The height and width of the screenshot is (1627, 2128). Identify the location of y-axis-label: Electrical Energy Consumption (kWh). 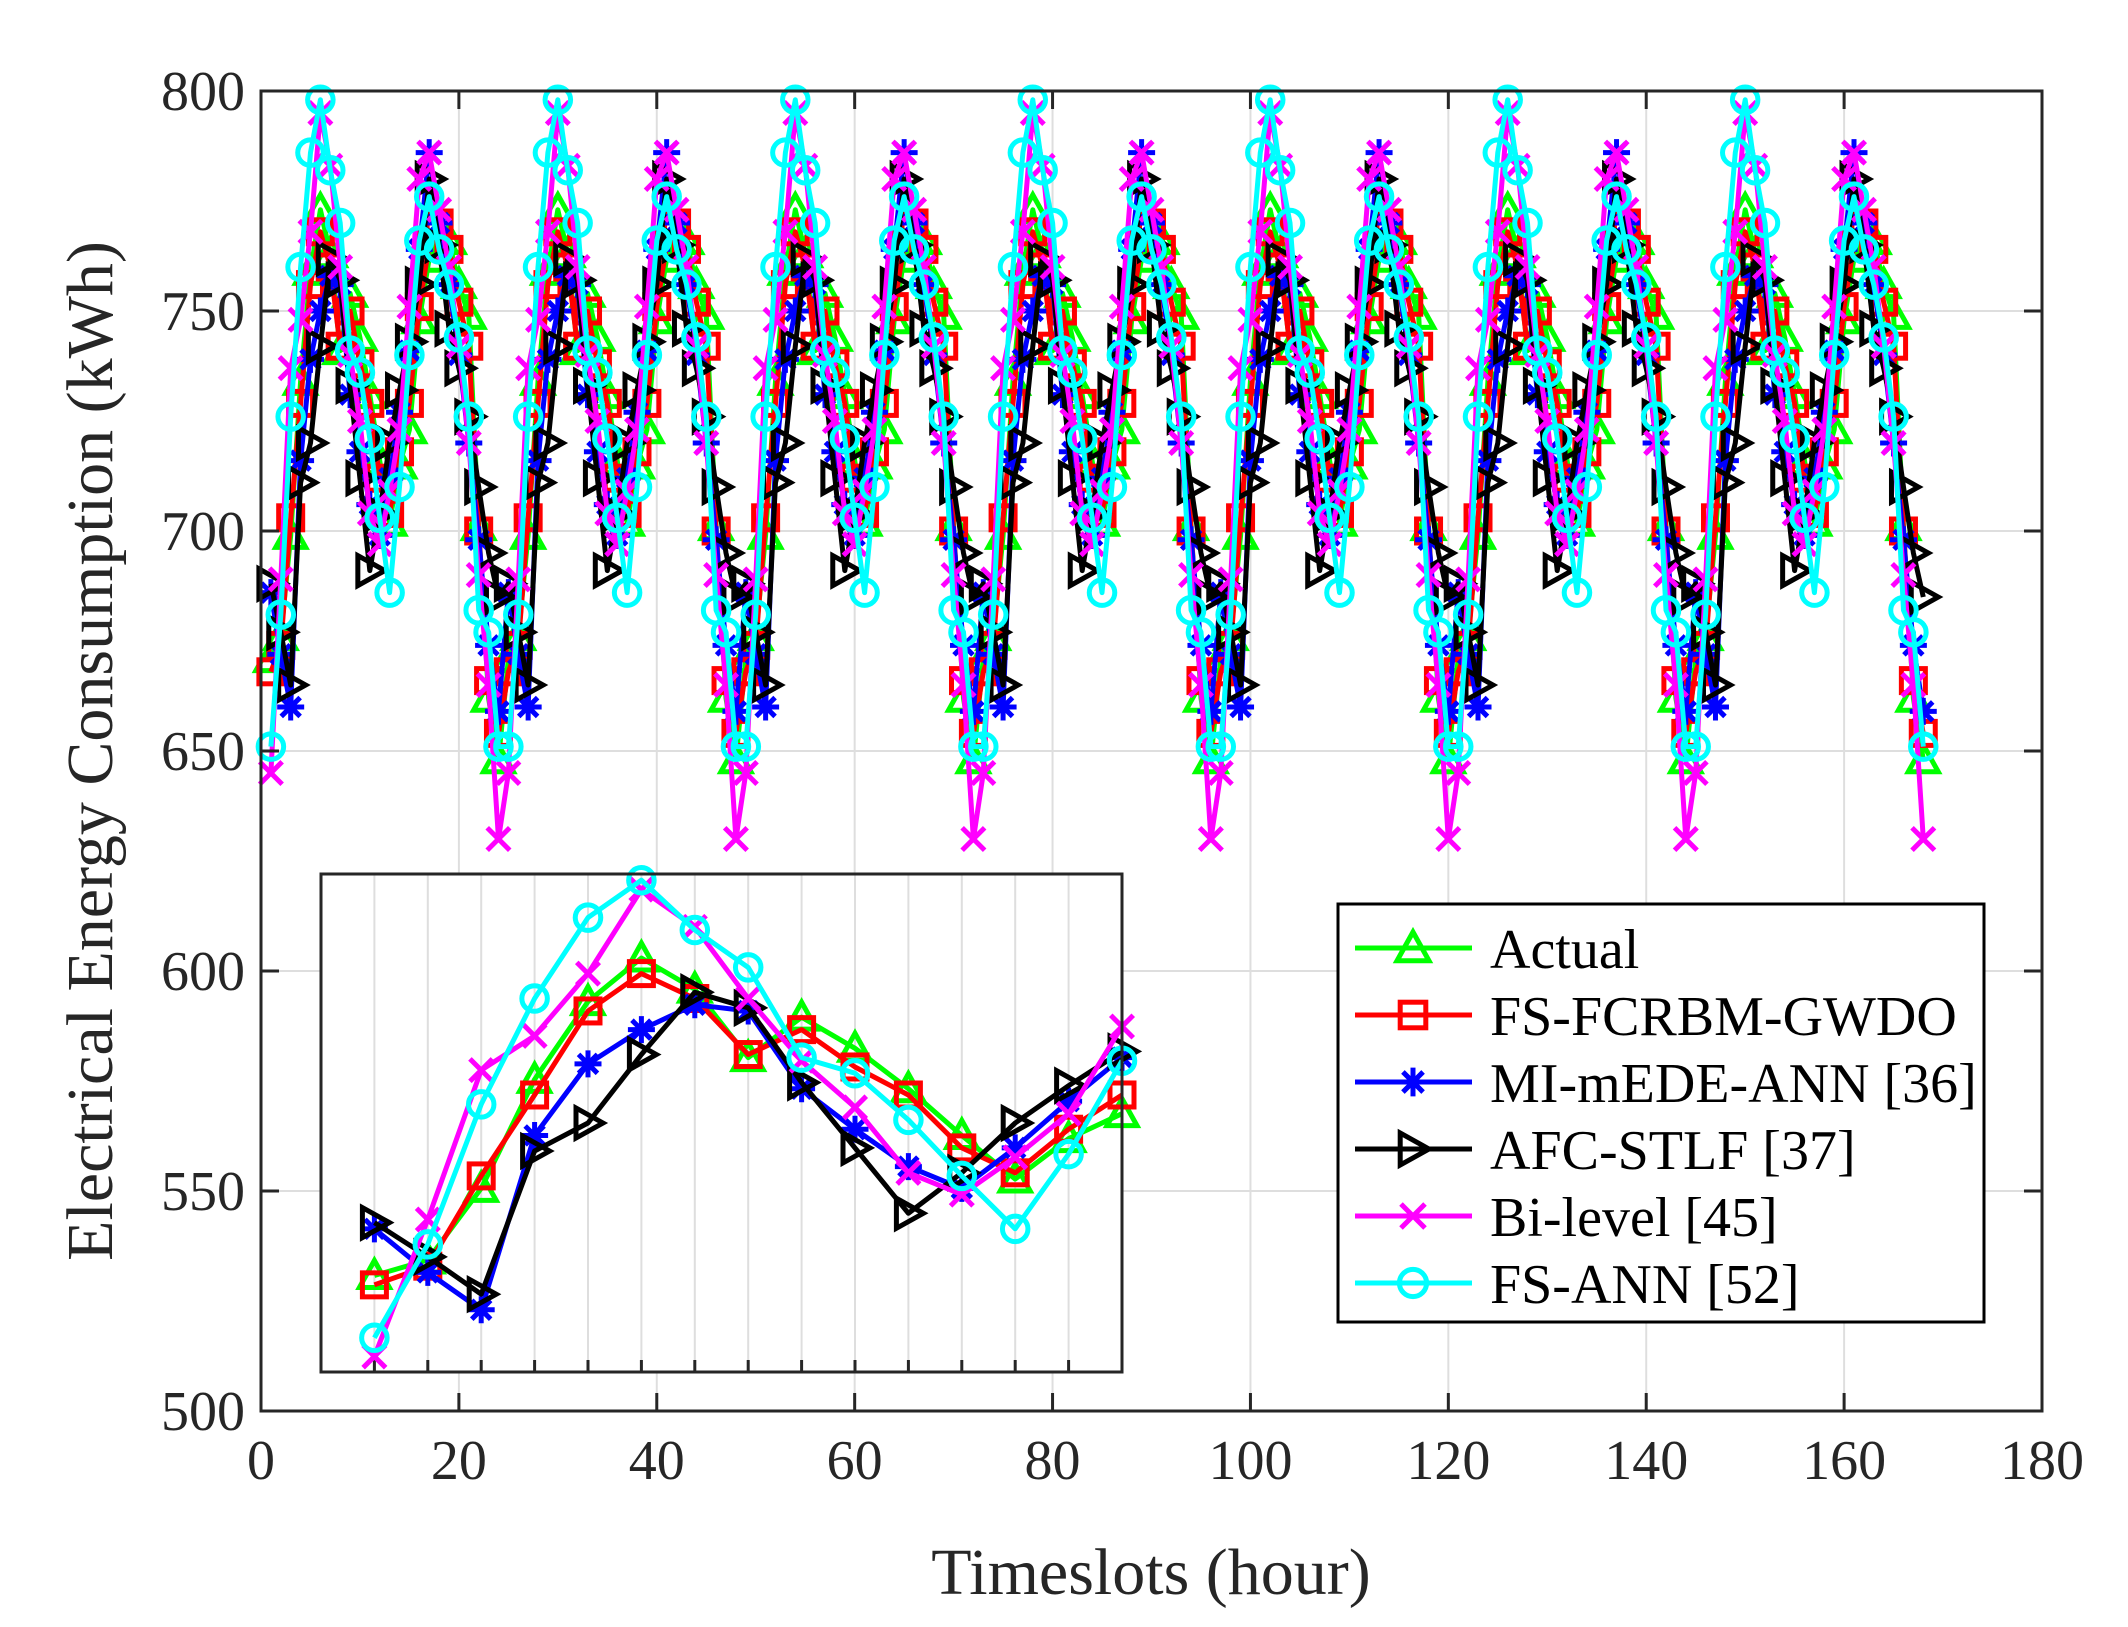
(90, 751).